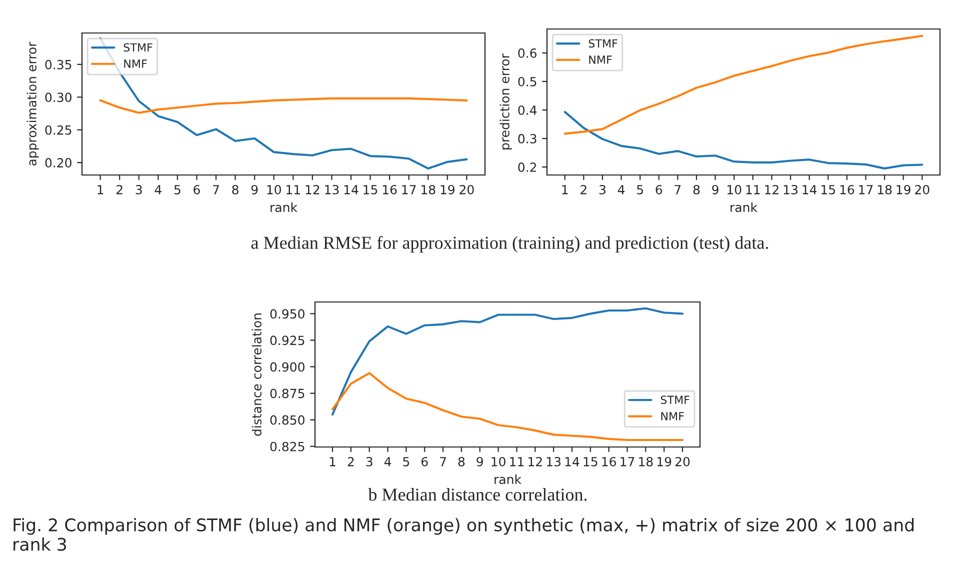 This screenshot has width=955, height=571. What do you see at coordinates (287, 367) in the screenshot?
I see `y-tick-label: 0.900` at bounding box center [287, 367].